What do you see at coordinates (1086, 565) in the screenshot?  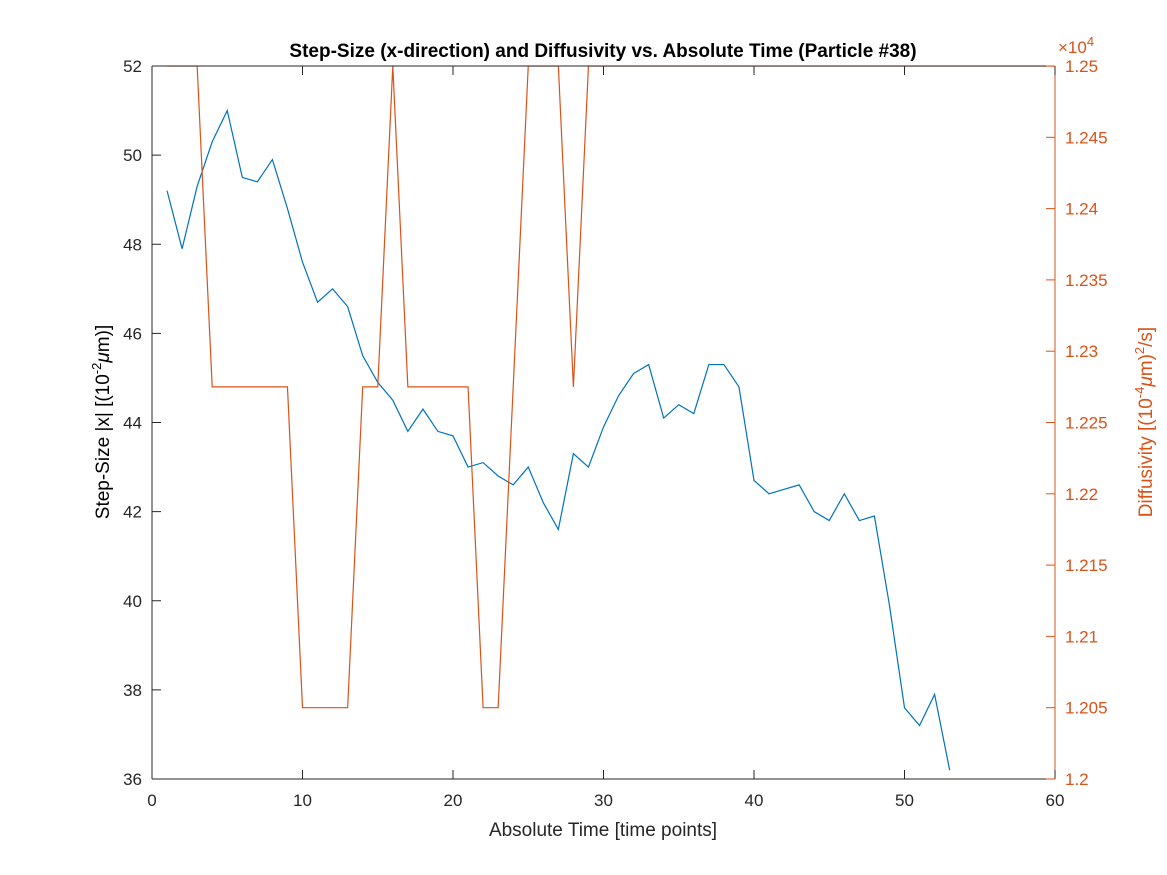 I see `y-right-tick-label: 1.215` at bounding box center [1086, 565].